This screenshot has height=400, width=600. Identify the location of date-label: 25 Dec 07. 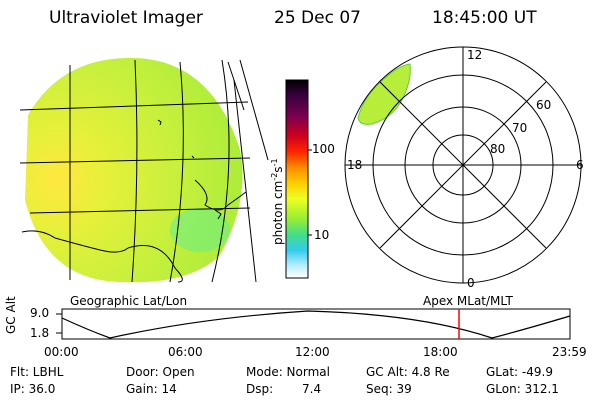
(317, 18).